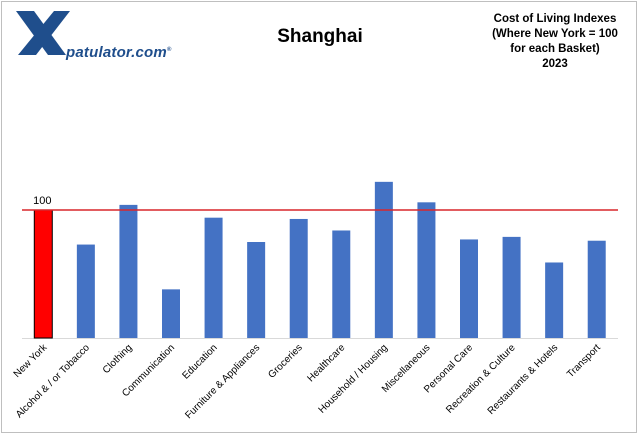  Describe the element at coordinates (199, 361) in the screenshot. I see `x-tick-label: Education` at that location.